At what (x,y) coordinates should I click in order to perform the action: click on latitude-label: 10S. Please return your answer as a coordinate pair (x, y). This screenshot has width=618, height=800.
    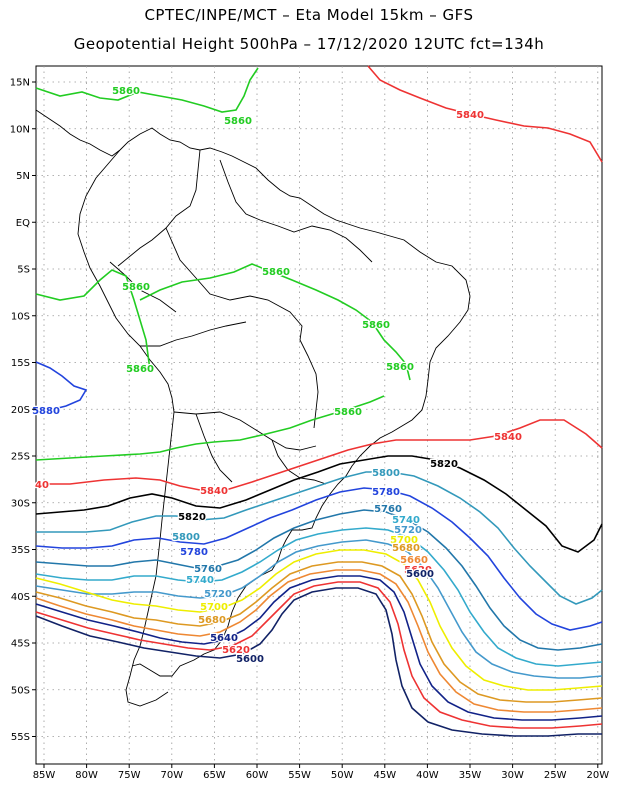
    Looking at the image, I should click on (20, 316).